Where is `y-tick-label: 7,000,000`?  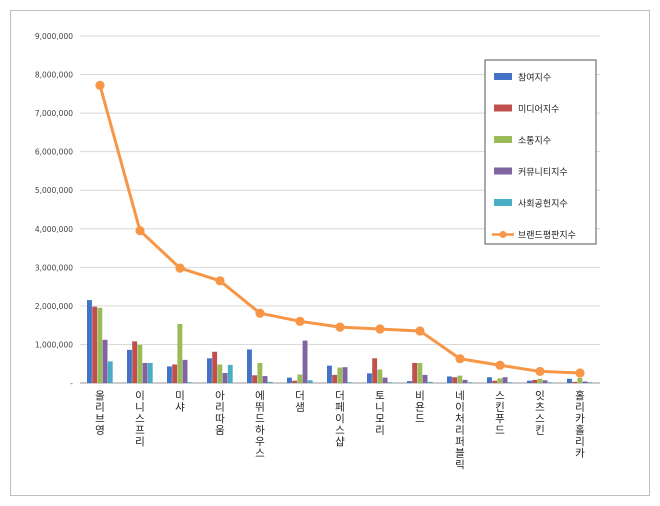 y-tick-label: 7,000,000 is located at coordinates (54, 113).